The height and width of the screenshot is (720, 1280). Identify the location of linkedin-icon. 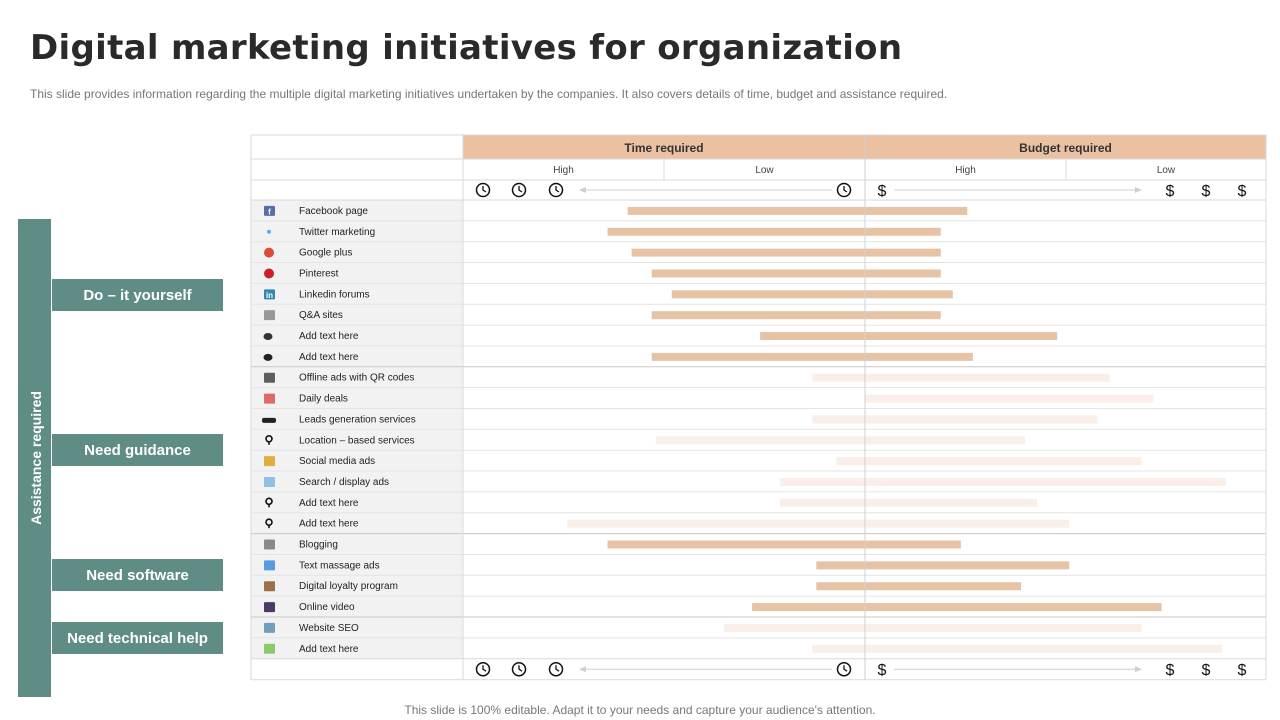
(269, 294).